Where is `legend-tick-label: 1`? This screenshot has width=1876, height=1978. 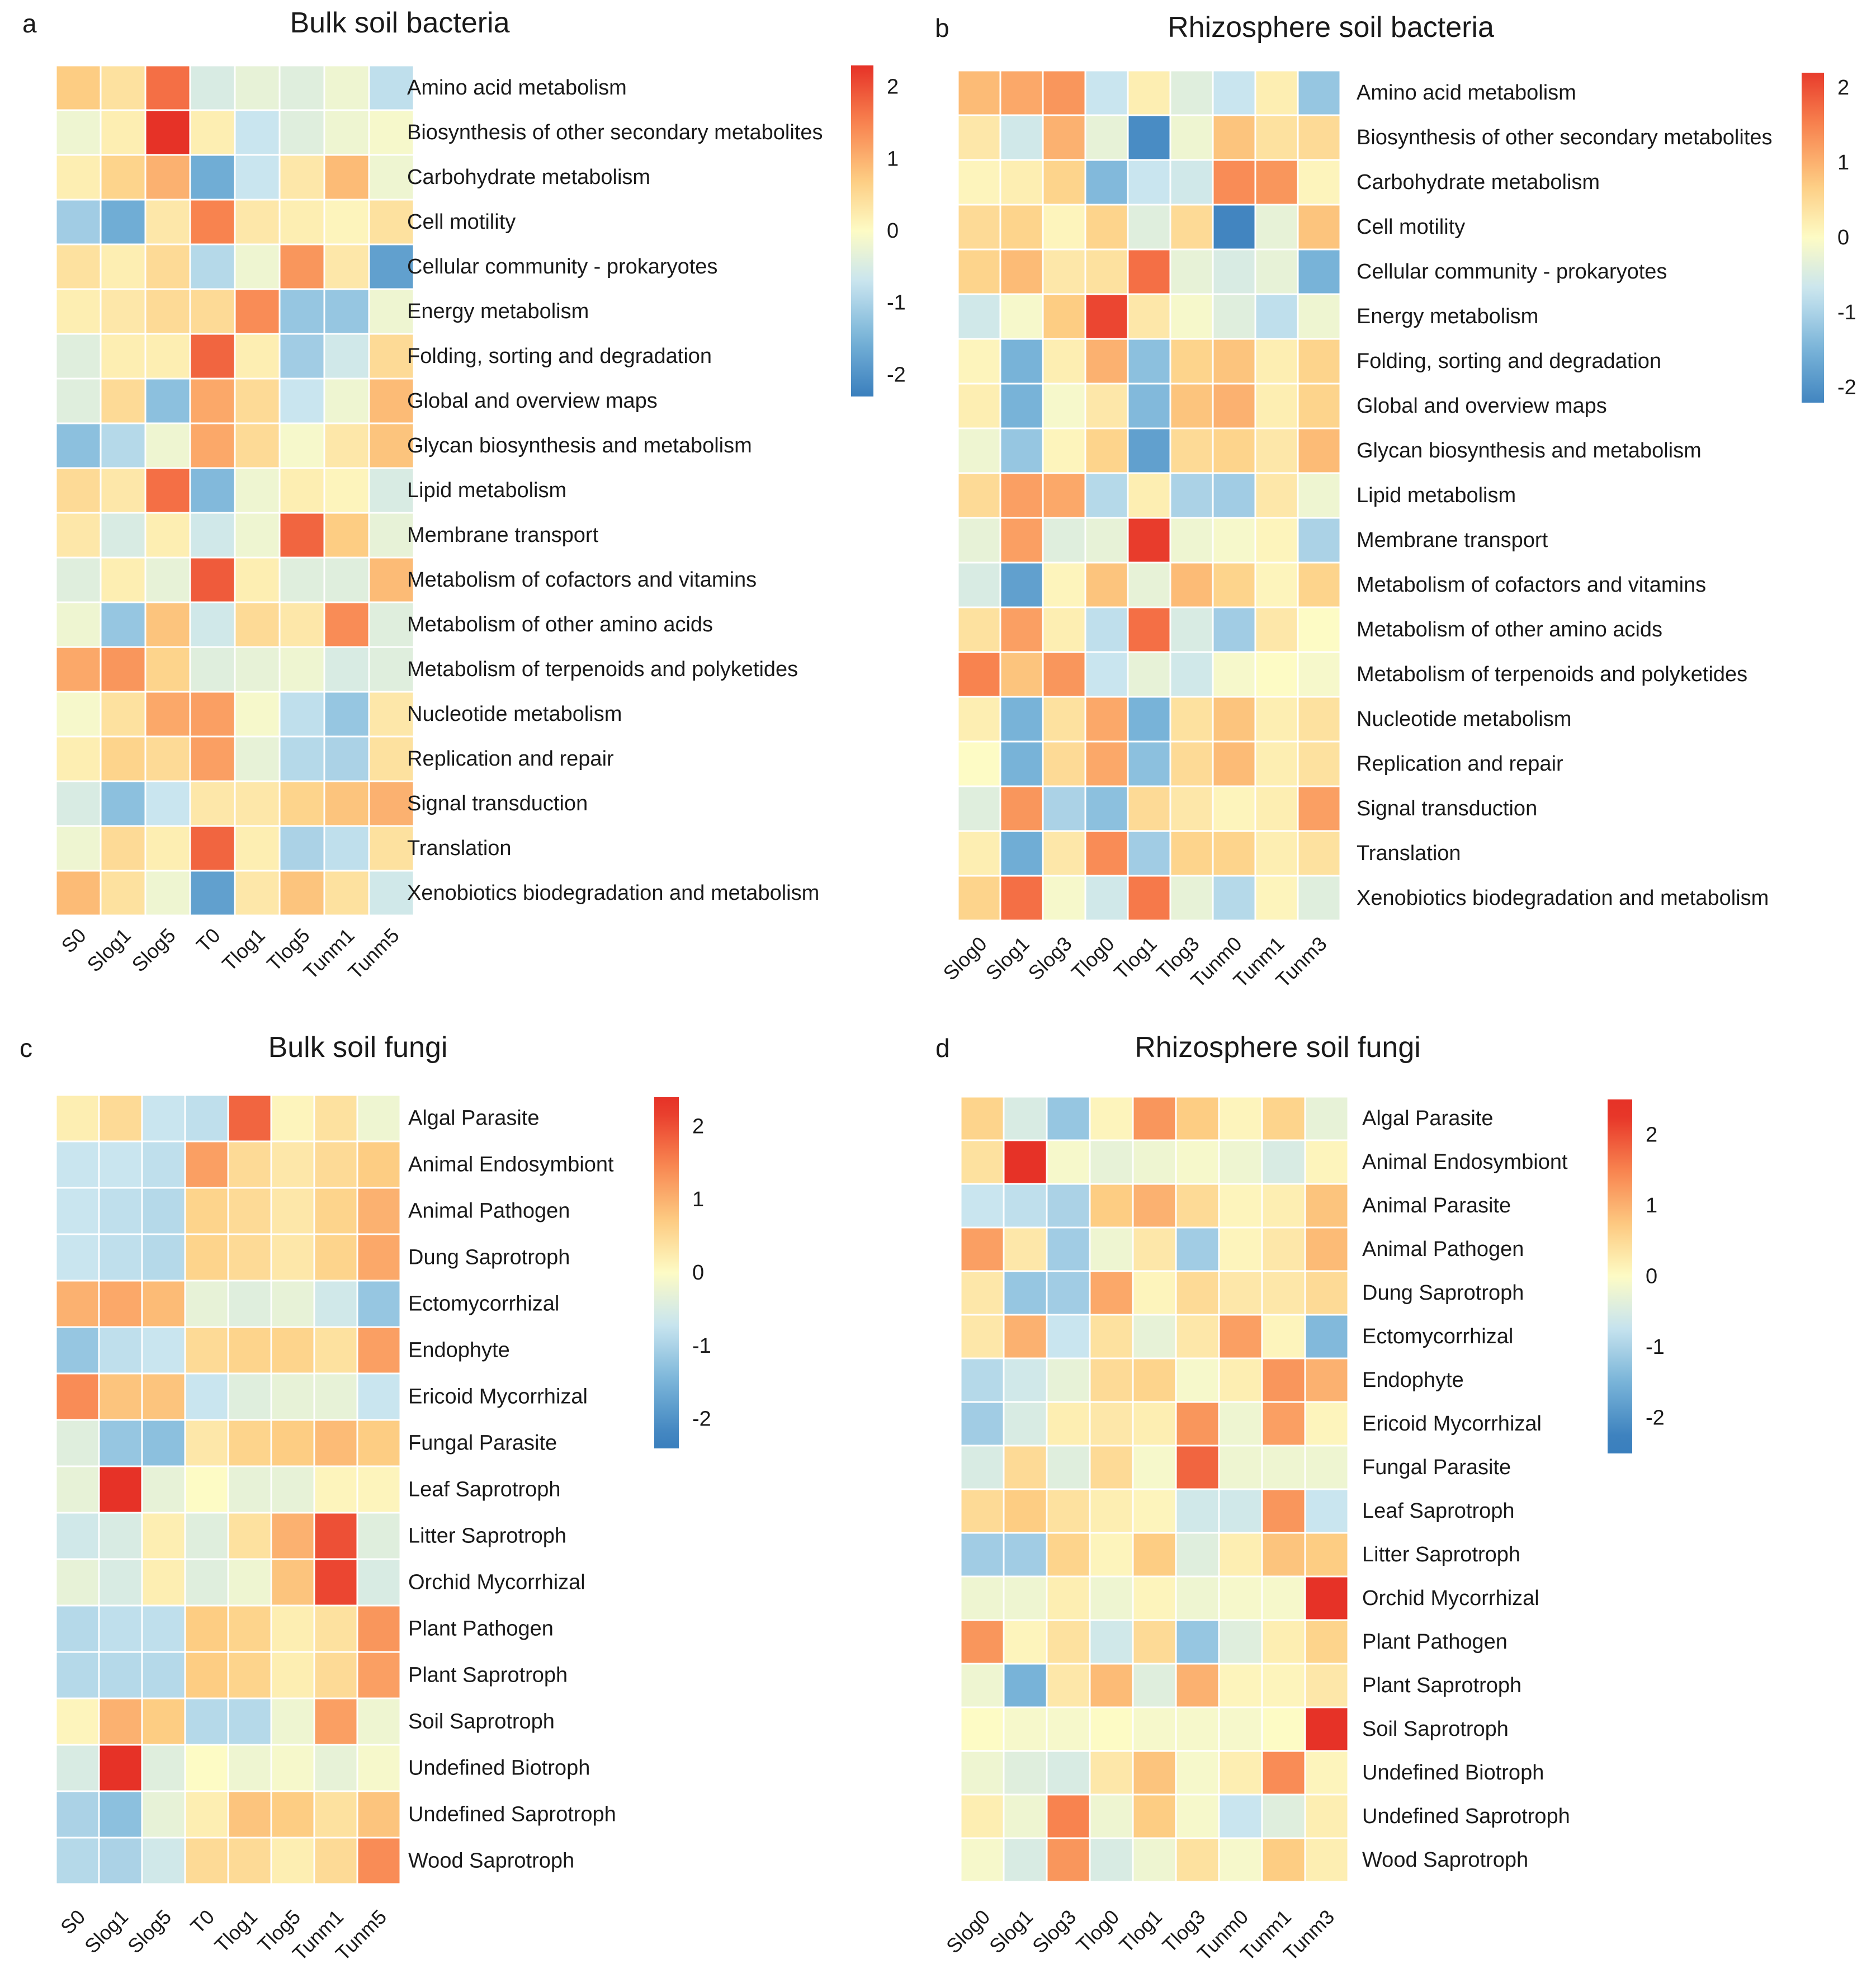
legend-tick-label: 1 is located at coordinates (1843, 162).